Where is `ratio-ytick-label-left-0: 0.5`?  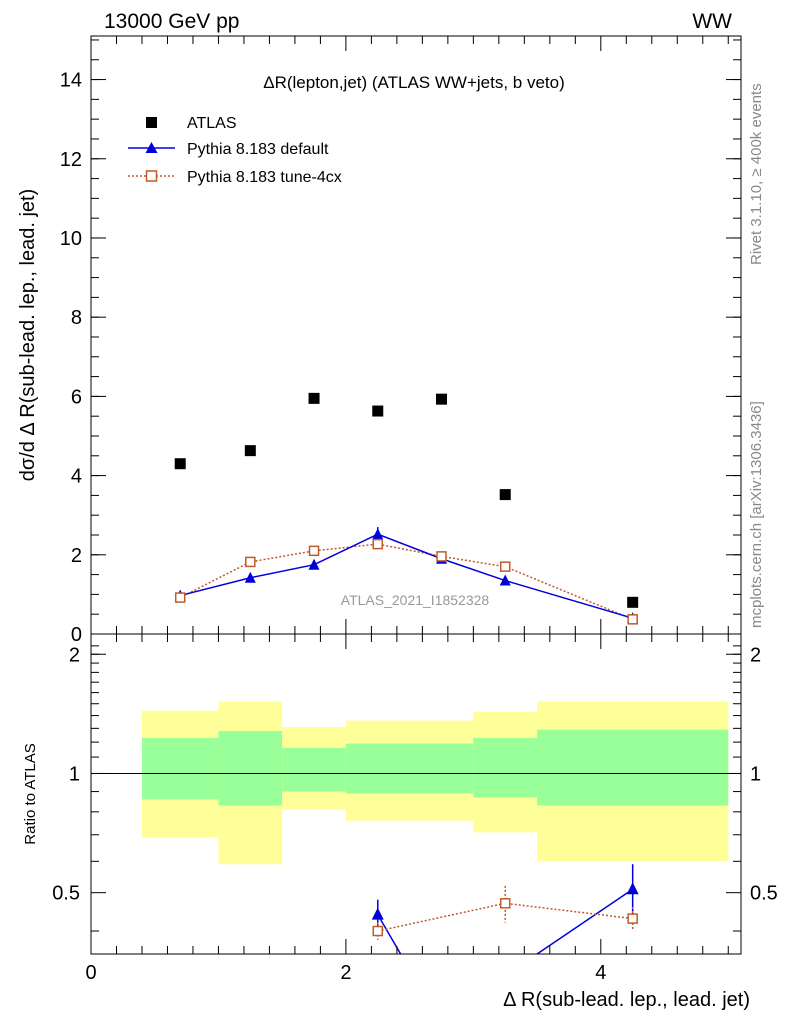
ratio-ytick-label-left-0: 0.5 is located at coordinates (66, 894).